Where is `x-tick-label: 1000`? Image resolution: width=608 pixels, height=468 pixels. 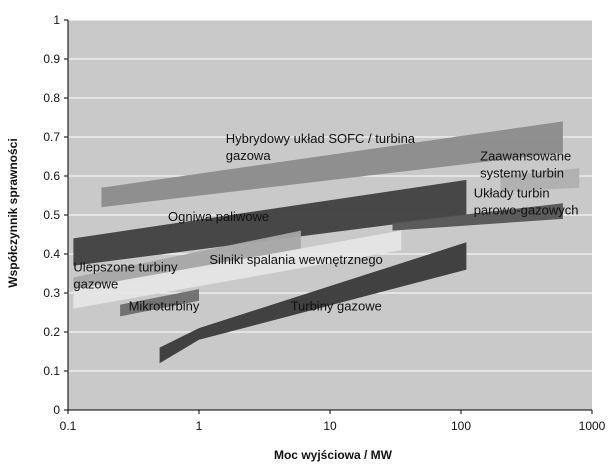
x-tick-label: 1000 is located at coordinates (592, 426).